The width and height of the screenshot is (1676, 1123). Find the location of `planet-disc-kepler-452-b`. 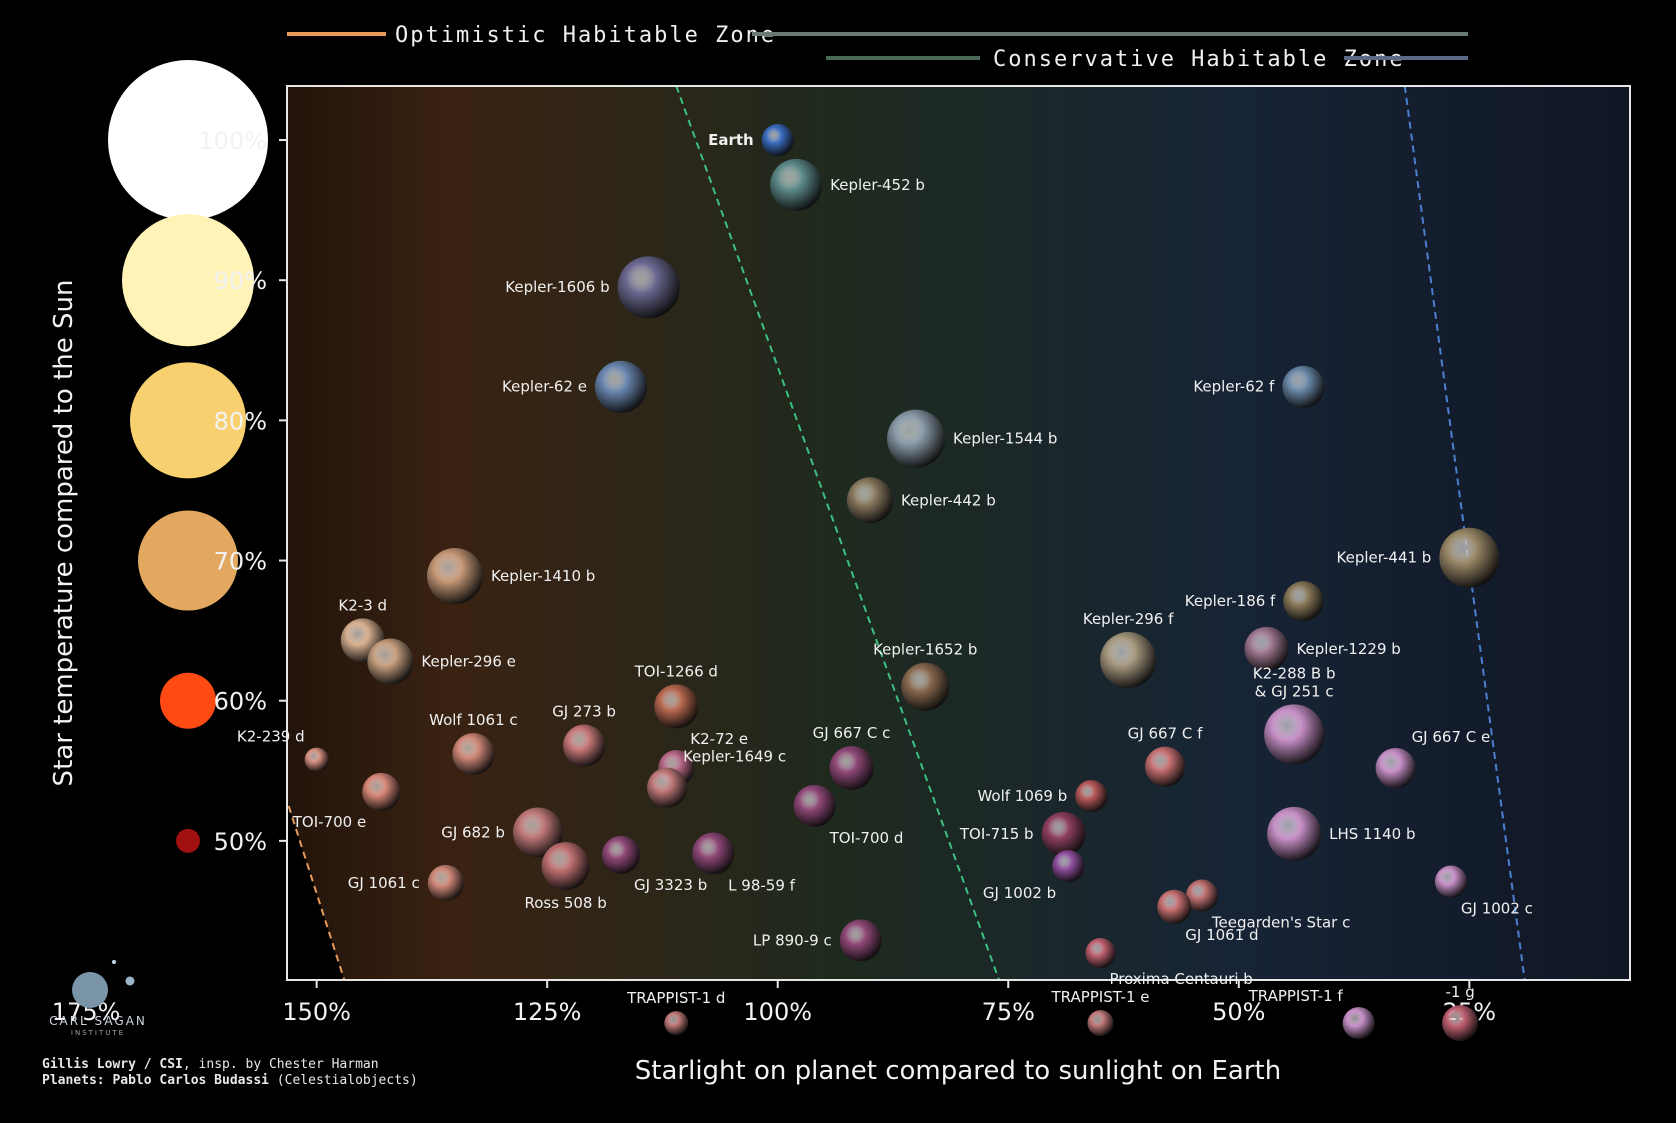

planet-disc-kepler-452-b is located at coordinates (796, 184).